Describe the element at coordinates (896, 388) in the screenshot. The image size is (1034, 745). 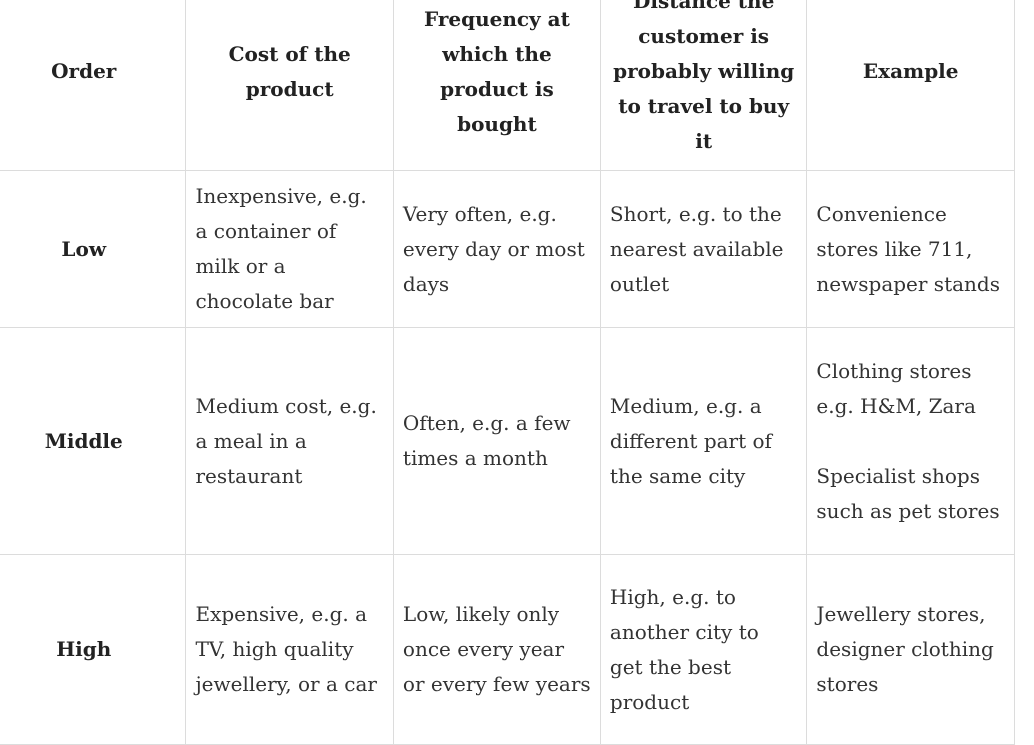
I see `example-text: Clothing stores e.g. H&M, Zara` at that location.